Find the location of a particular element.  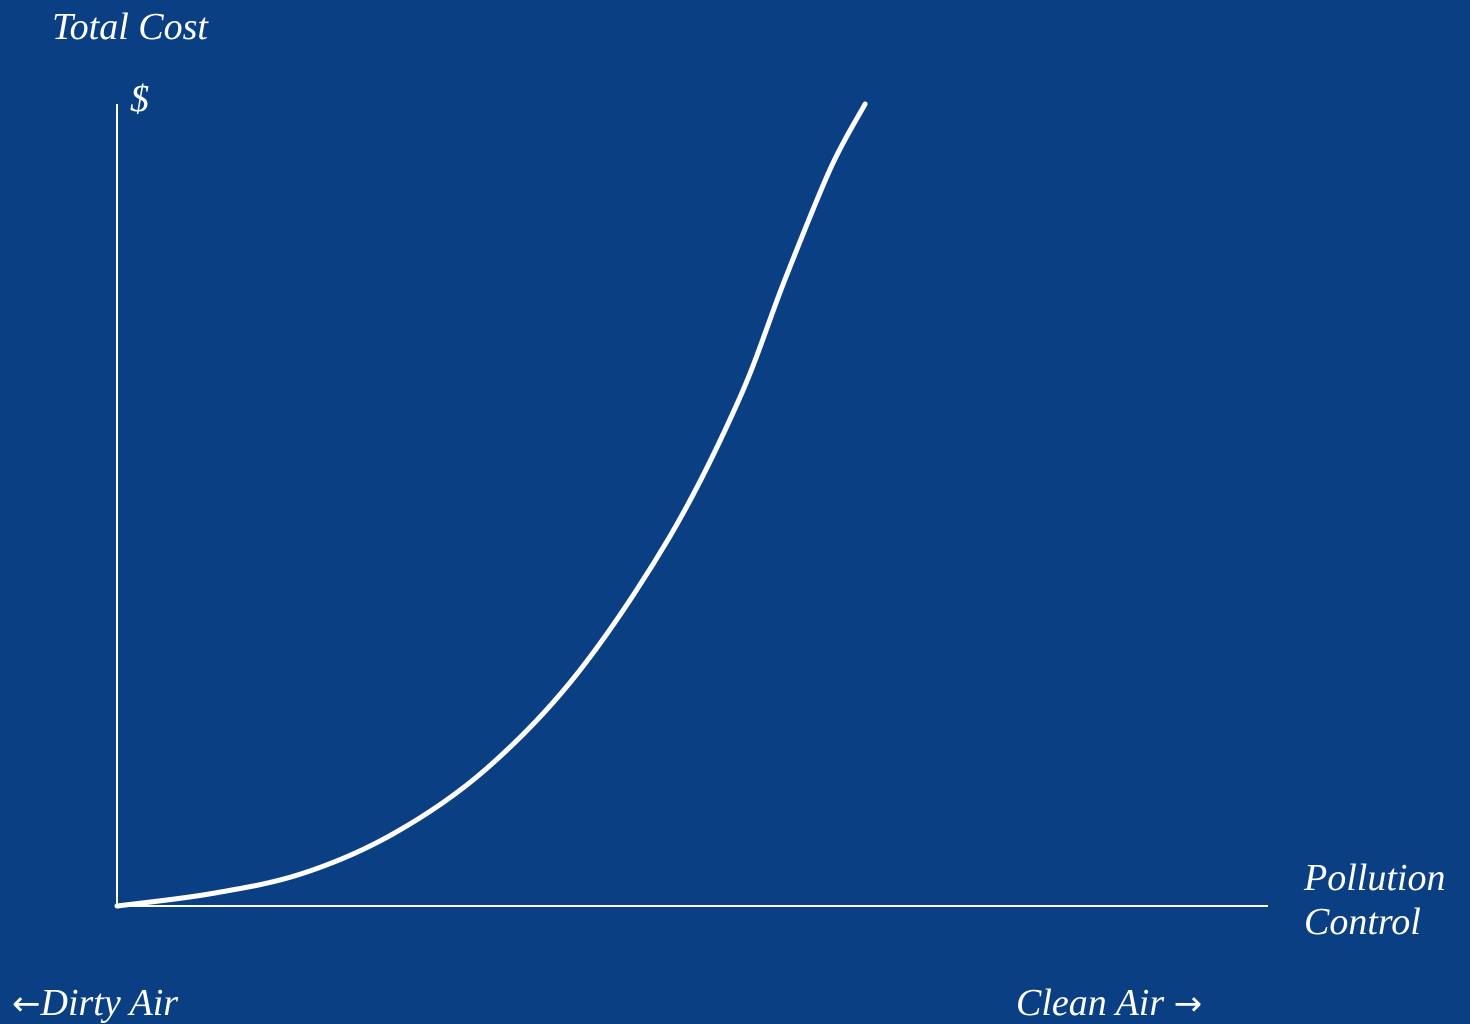

y-axis-label: $ is located at coordinates (139, 99).